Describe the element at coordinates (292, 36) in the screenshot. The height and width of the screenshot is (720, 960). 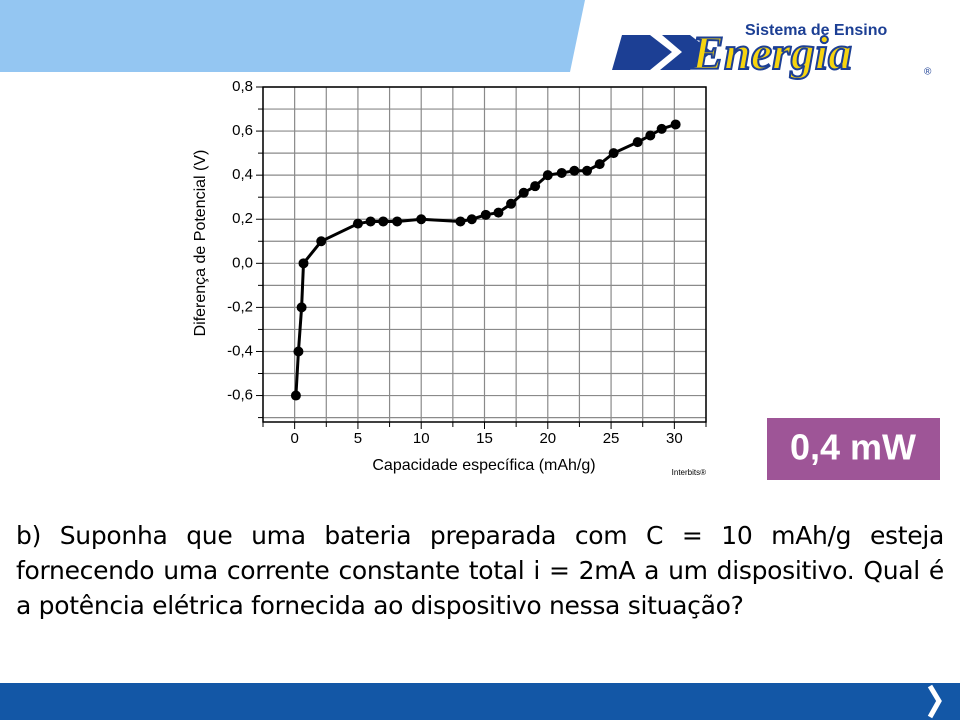
I see `header-band` at that location.